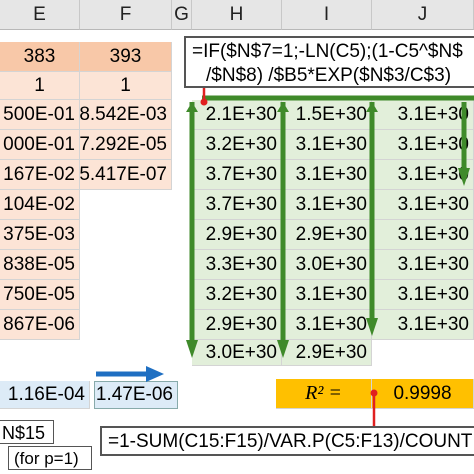 The image size is (474, 474). What do you see at coordinates (237, 15) in the screenshot?
I see `column-header-h: H` at bounding box center [237, 15].